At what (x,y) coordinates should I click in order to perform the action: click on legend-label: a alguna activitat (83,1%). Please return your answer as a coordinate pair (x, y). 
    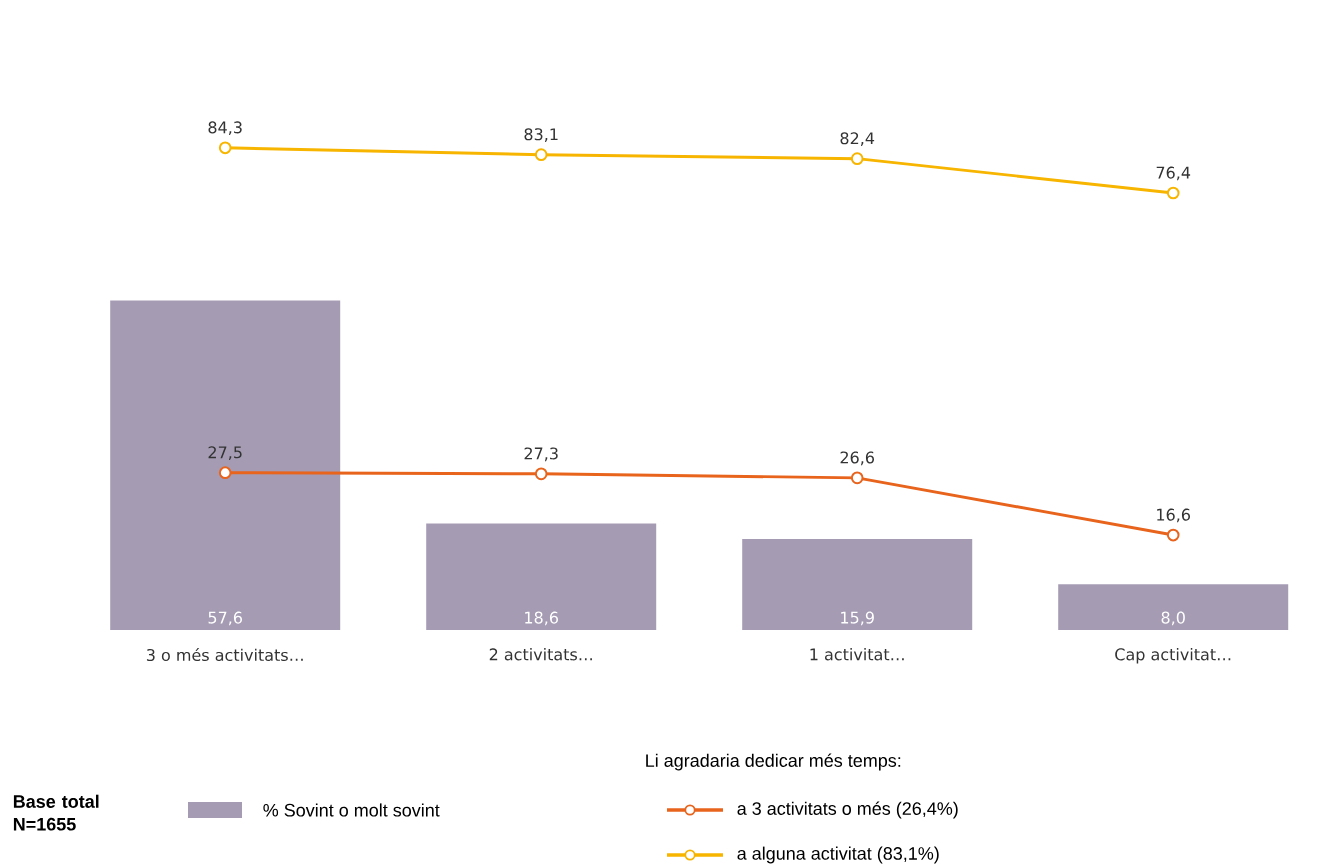
    Looking at the image, I should click on (838, 855).